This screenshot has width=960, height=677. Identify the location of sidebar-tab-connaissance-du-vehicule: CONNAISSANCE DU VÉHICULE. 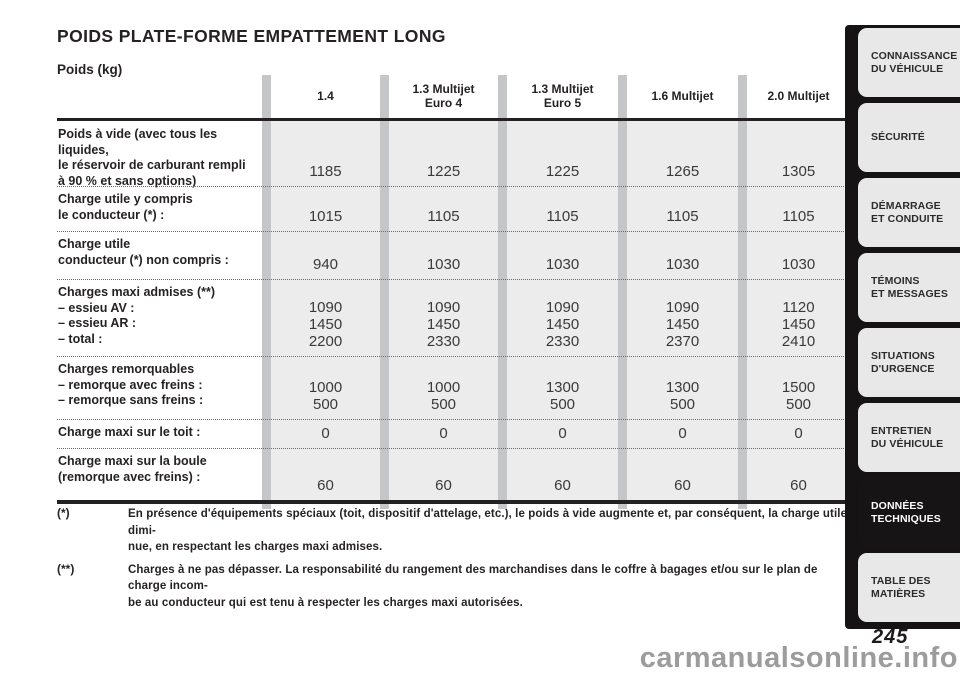
(909, 62).